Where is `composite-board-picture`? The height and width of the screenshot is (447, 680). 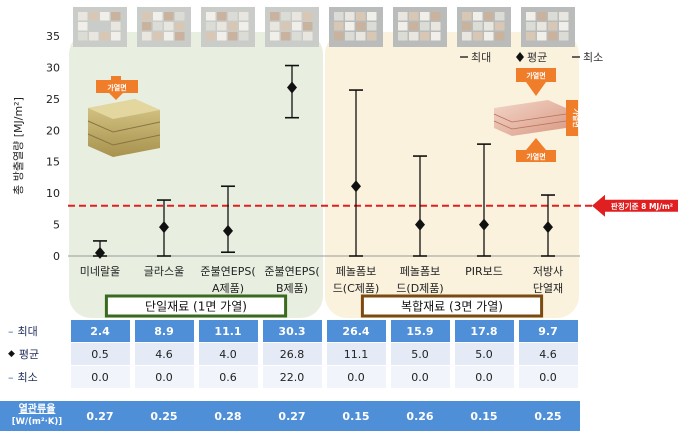
composite-board-picture is located at coordinates (530, 118).